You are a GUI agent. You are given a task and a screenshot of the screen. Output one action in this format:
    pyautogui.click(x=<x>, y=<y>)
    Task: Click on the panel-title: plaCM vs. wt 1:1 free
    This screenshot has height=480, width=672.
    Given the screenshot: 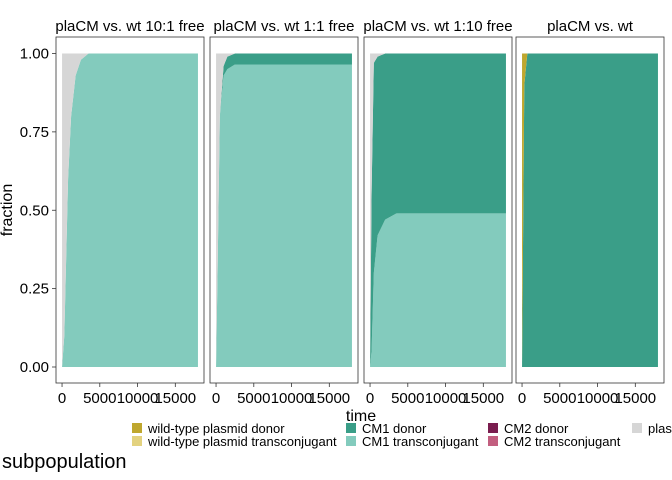 What is the action you would take?
    pyautogui.click(x=284, y=26)
    